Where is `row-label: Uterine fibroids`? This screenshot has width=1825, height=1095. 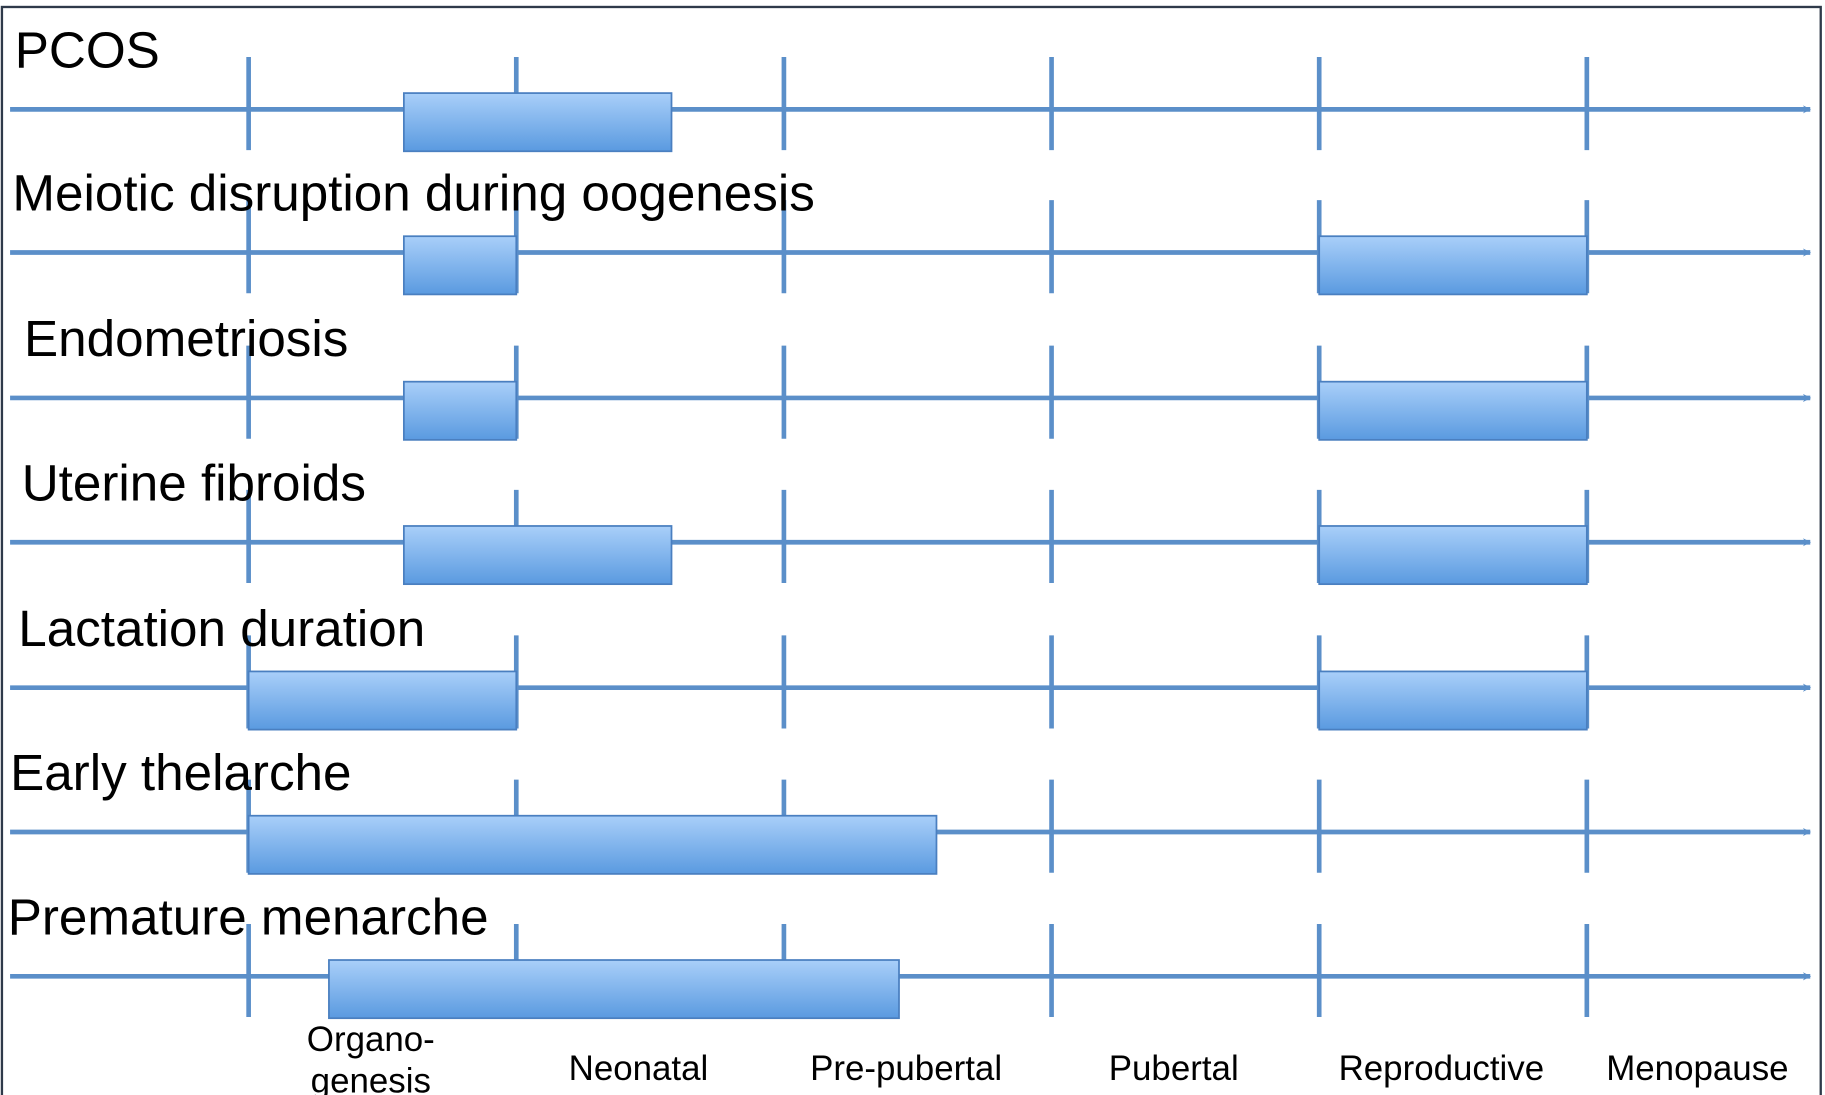 row-label: Uterine fibroids is located at coordinates (194, 482).